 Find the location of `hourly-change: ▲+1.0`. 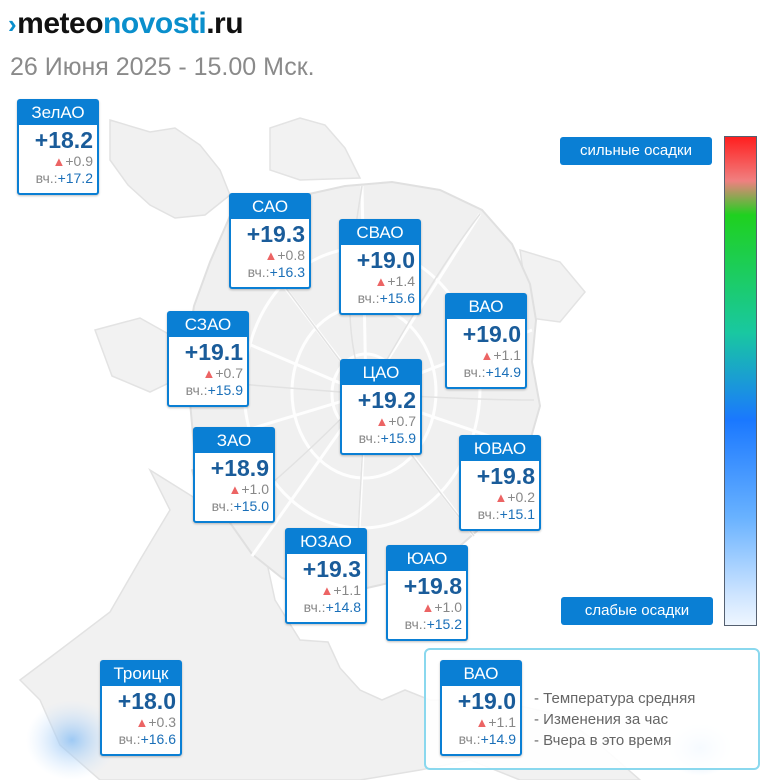

hourly-change: ▲+1.0 is located at coordinates (427, 607).